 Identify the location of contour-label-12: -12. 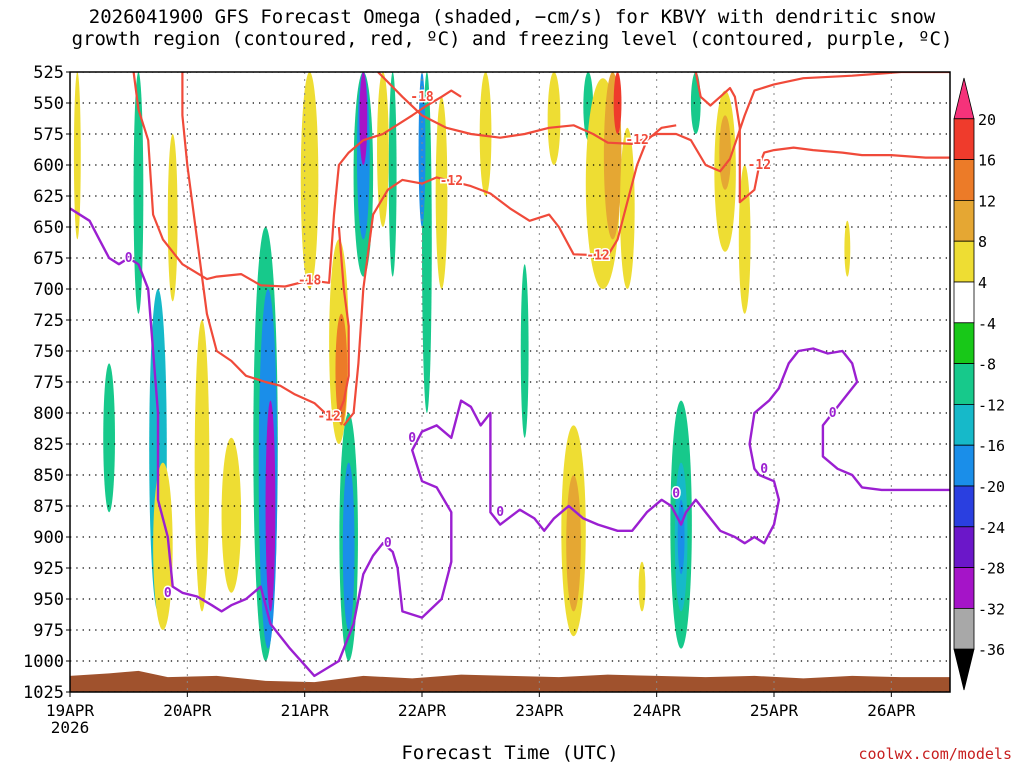
(597, 256).